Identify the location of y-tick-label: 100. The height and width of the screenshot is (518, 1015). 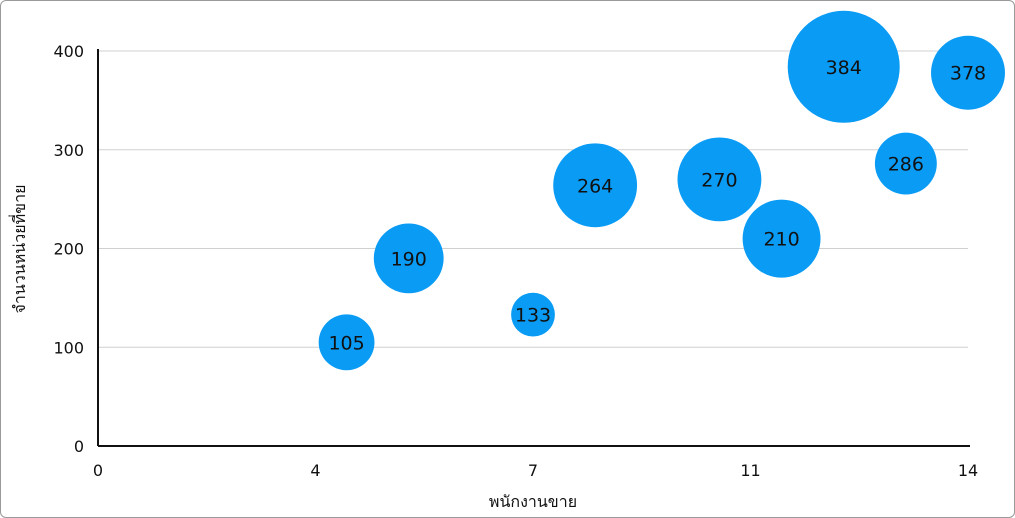
(68, 347).